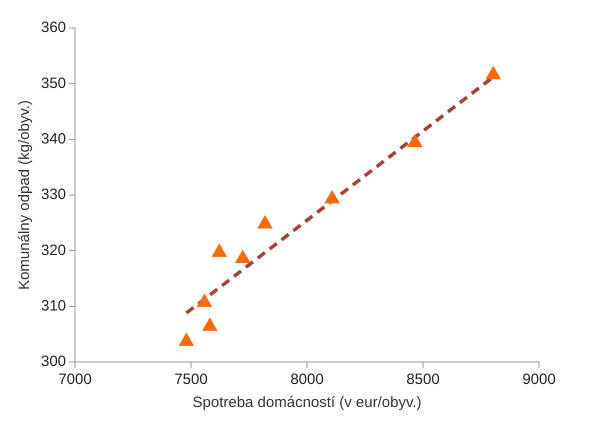 The width and height of the screenshot is (592, 426). What do you see at coordinates (25, 195) in the screenshot?
I see `y-axis-title: Komunálny odpad (kg/obyv.)` at bounding box center [25, 195].